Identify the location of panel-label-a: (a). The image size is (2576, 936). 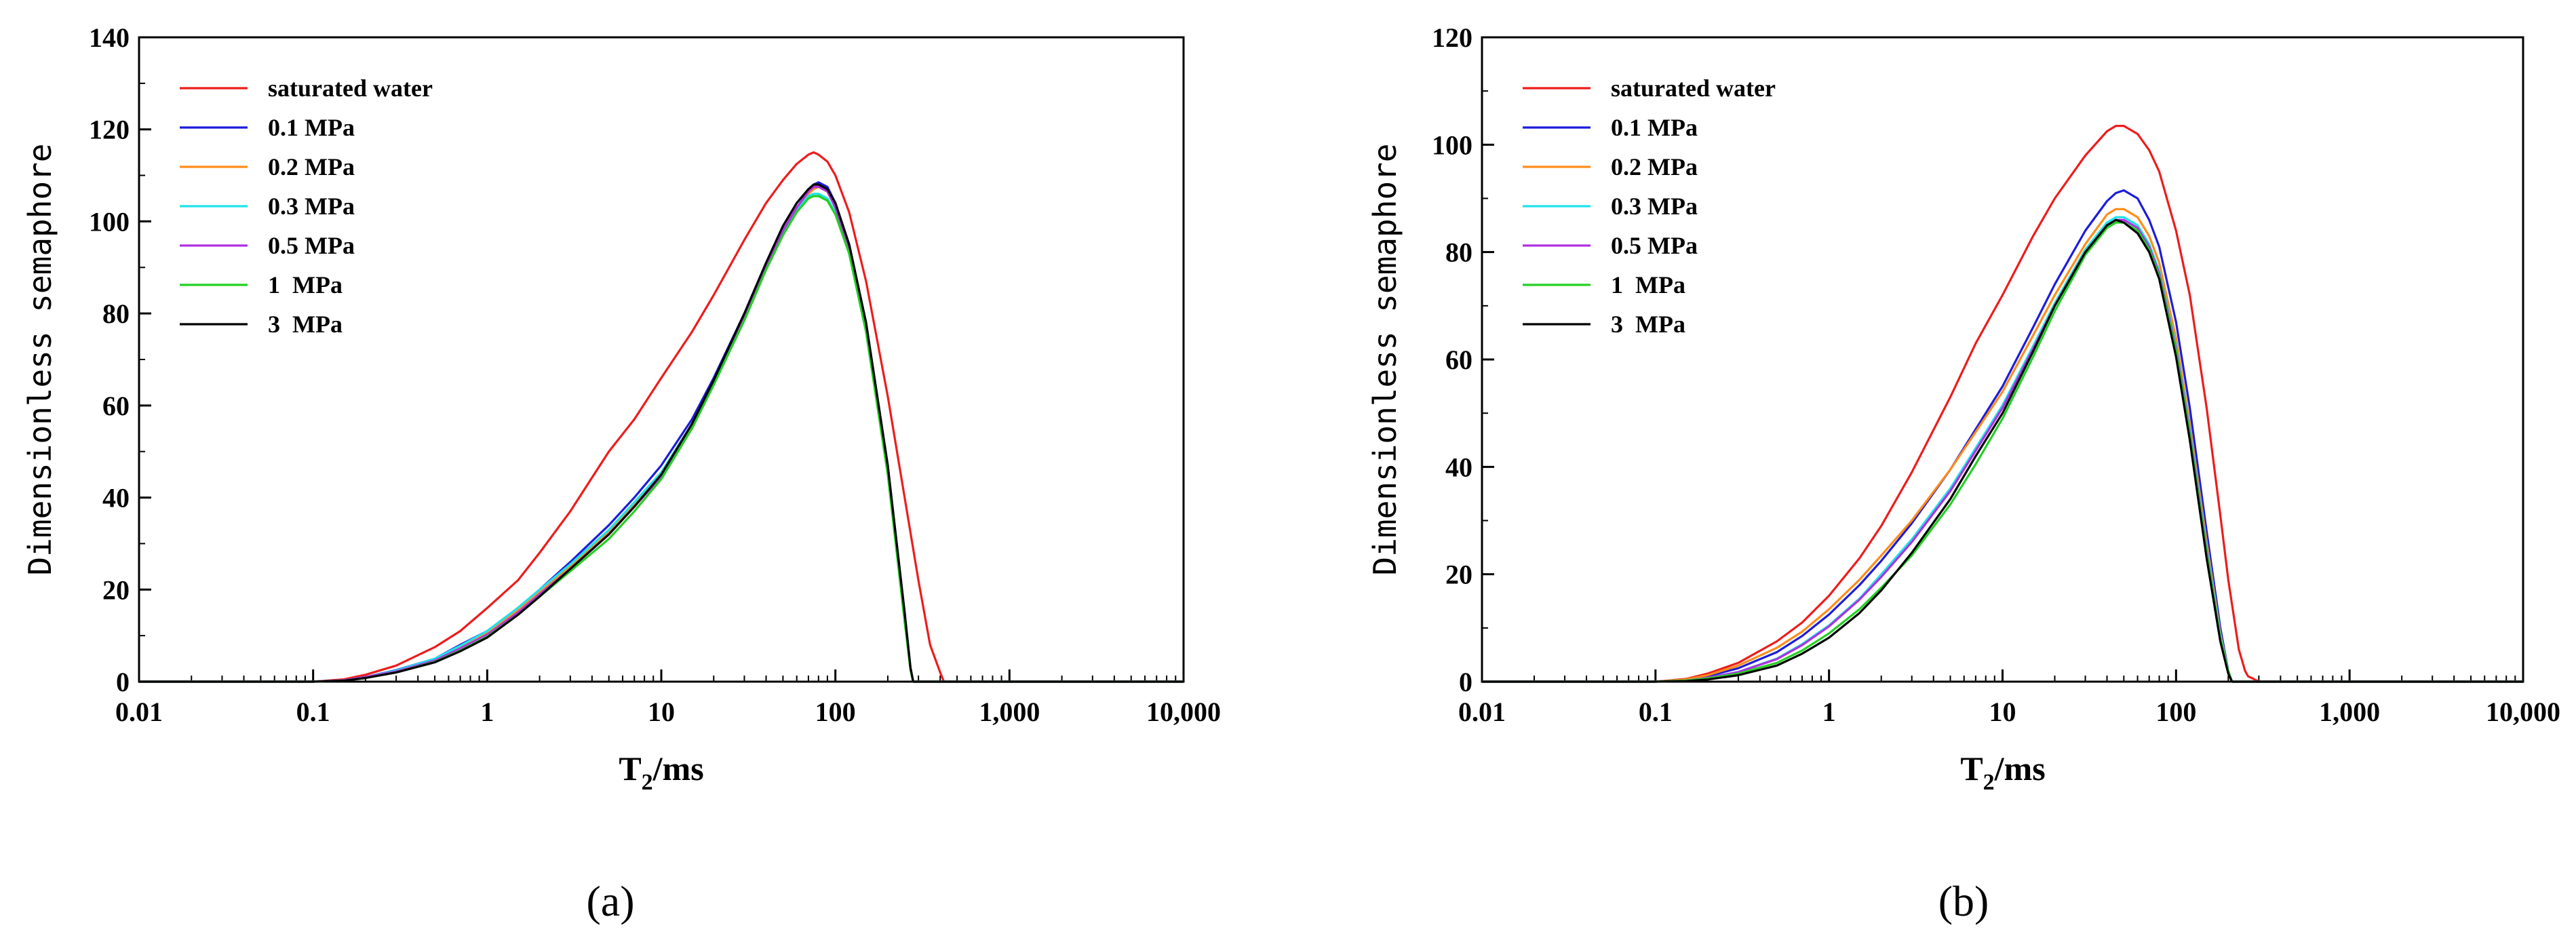
(610, 901).